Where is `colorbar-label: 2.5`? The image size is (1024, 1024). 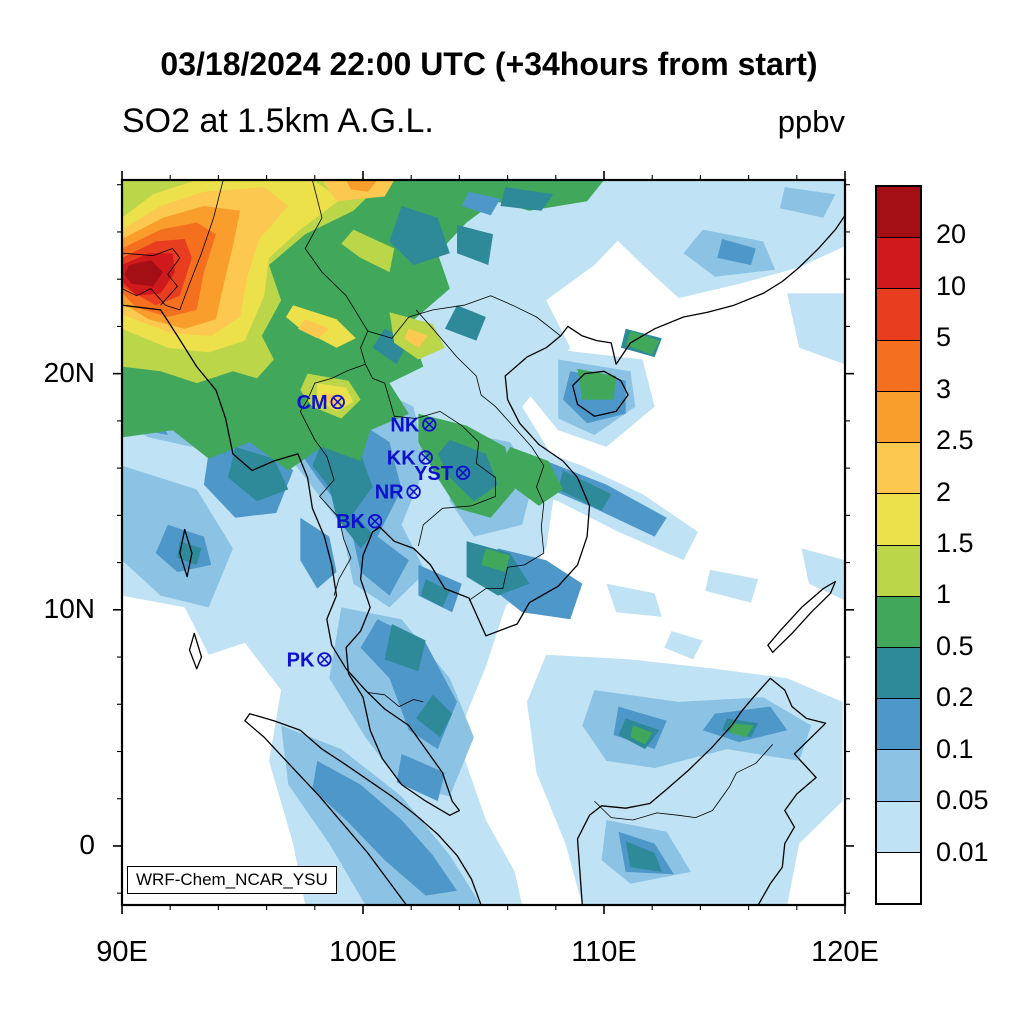
colorbar-label: 2.5 is located at coordinates (955, 440).